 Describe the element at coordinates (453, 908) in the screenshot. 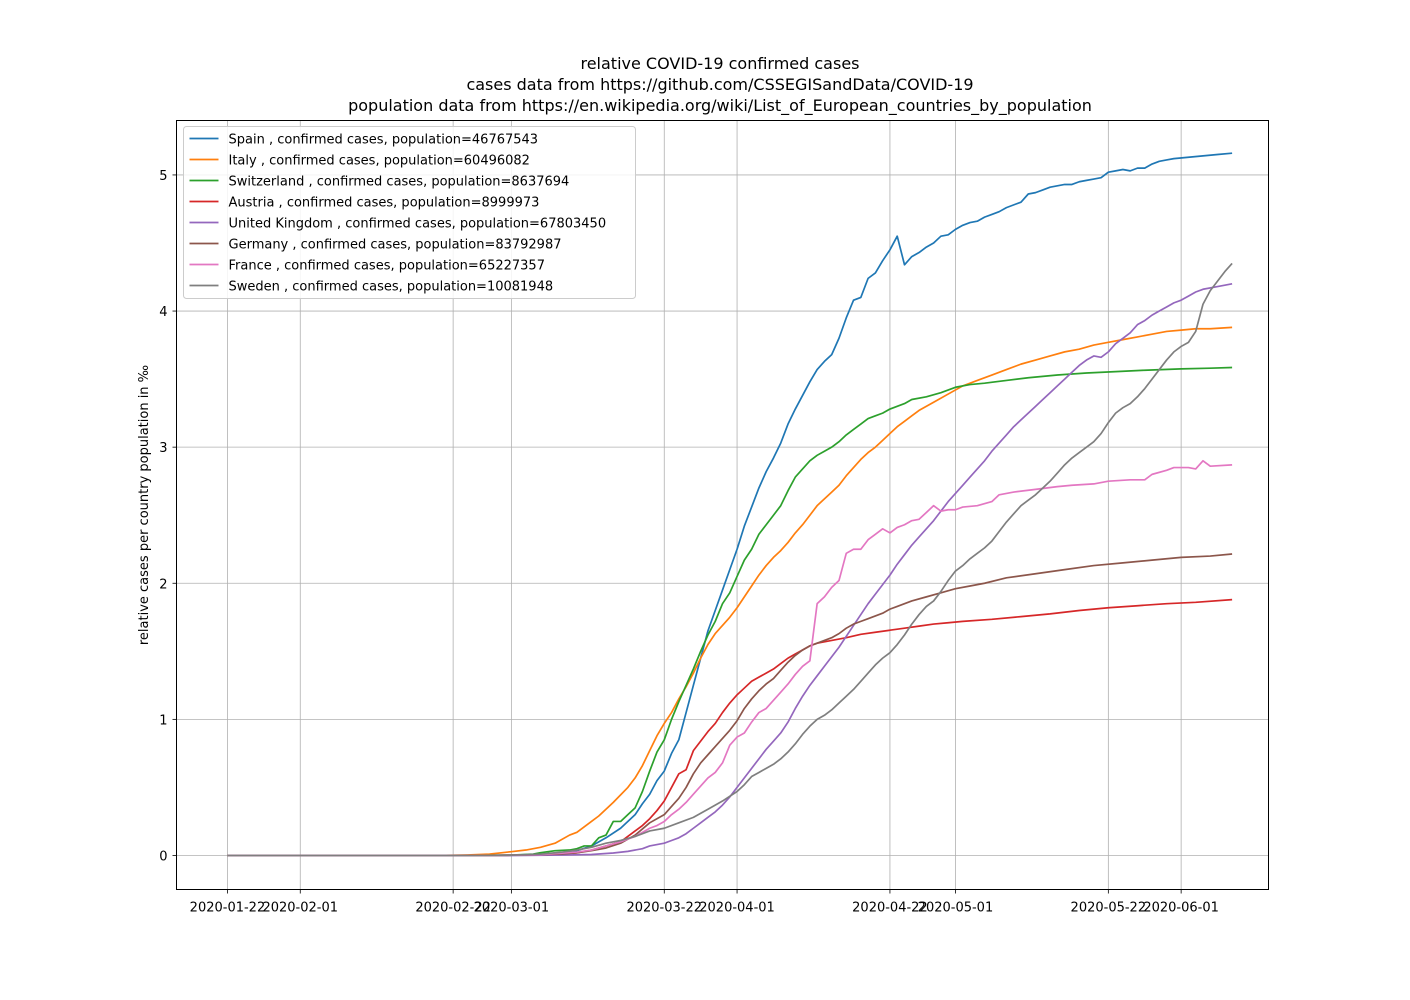

I see `x-tick-label: 2020-02-22` at that location.